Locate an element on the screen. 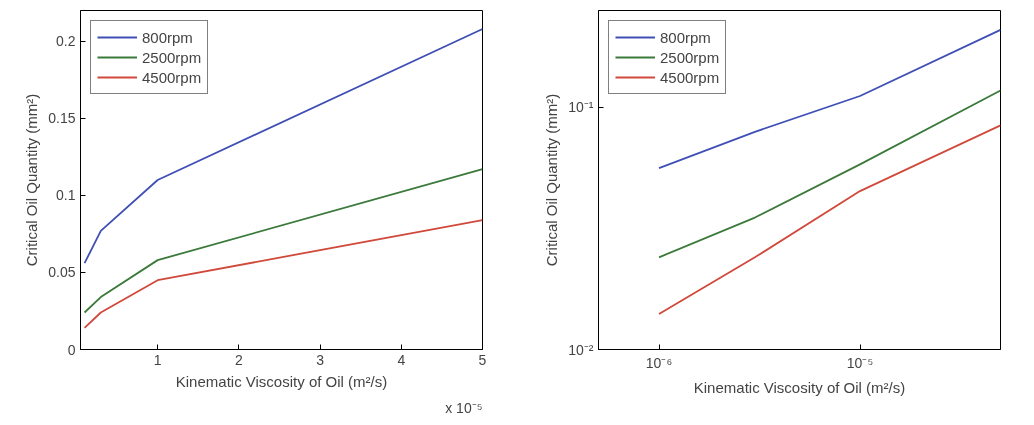 This screenshot has width=1034, height=425. y-tick-label: 0.05 is located at coordinates (62, 272).